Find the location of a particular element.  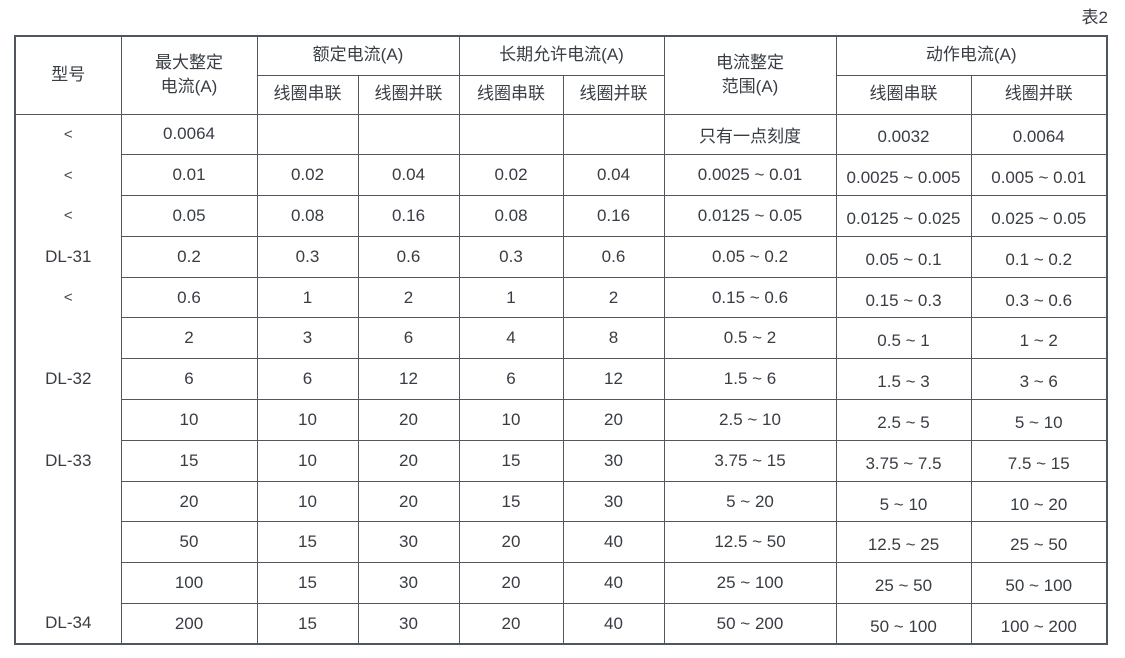

cell-longterm-parallel: 0.04 is located at coordinates (613, 175).